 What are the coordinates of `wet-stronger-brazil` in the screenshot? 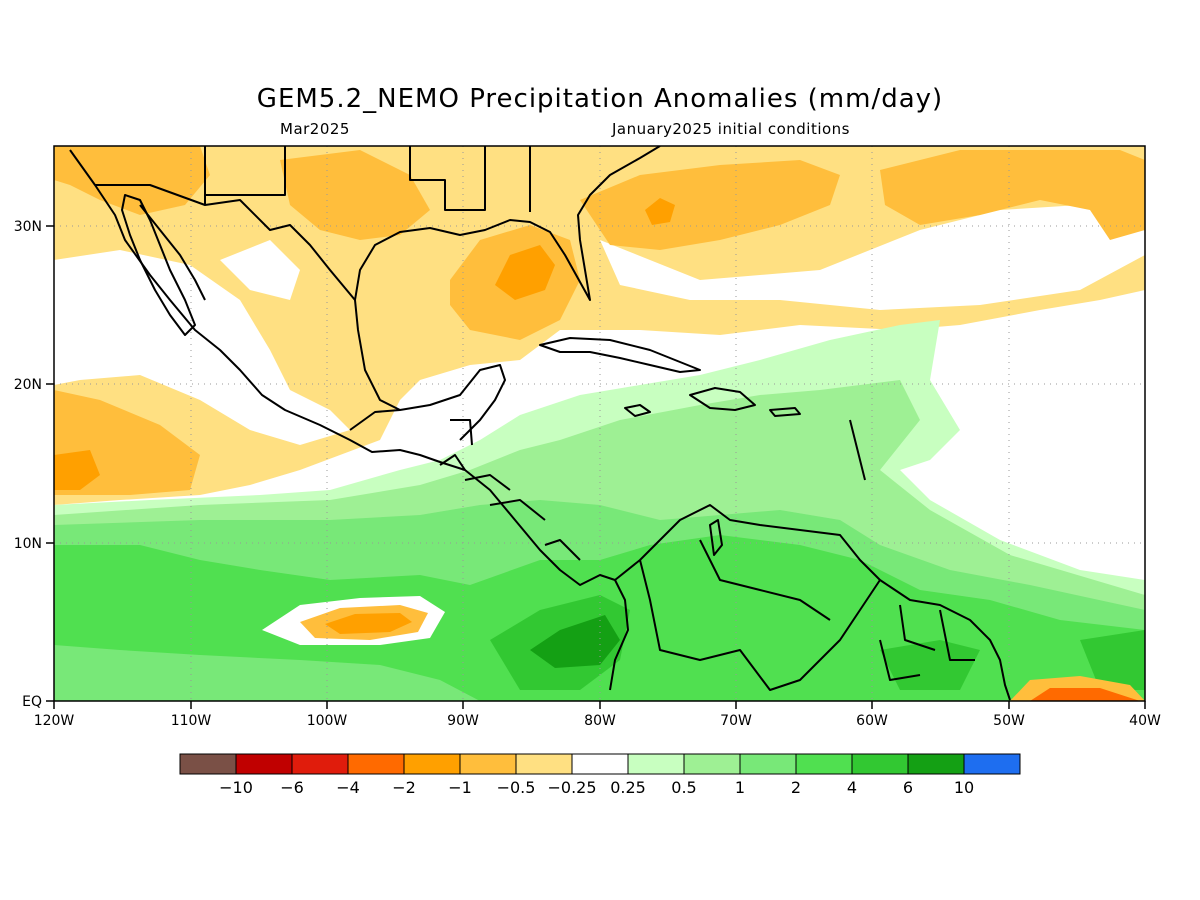 It's located at (1112, 660).